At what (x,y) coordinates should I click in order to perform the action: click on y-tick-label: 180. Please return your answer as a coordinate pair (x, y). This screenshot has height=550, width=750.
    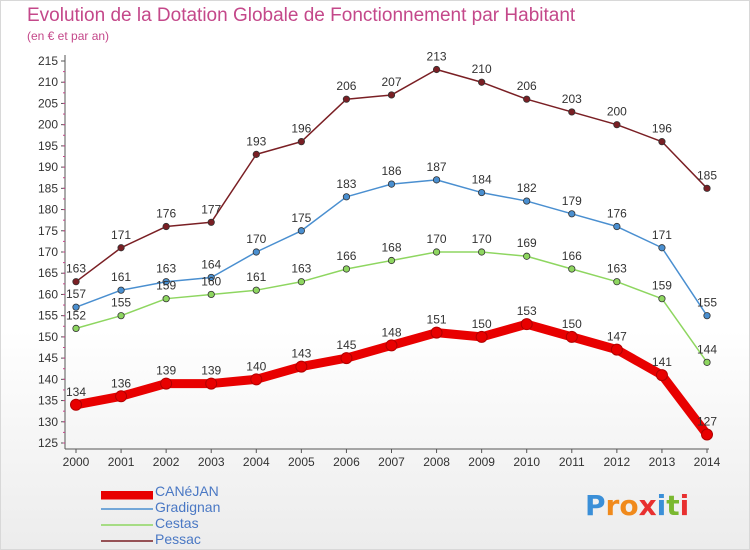
    Looking at the image, I should click on (48, 210).